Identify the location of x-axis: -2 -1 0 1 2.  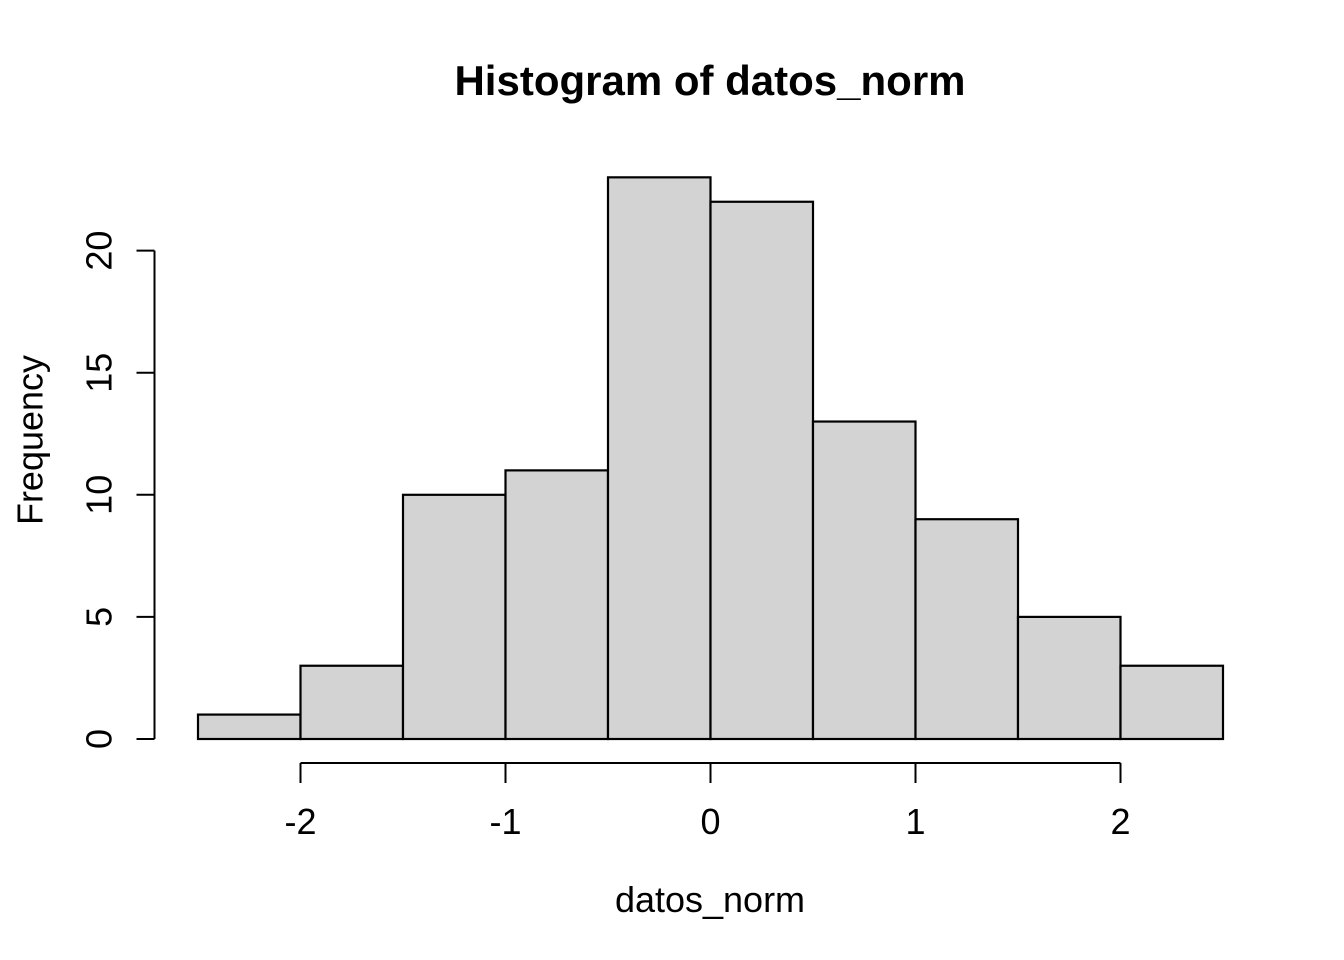
(707, 802).